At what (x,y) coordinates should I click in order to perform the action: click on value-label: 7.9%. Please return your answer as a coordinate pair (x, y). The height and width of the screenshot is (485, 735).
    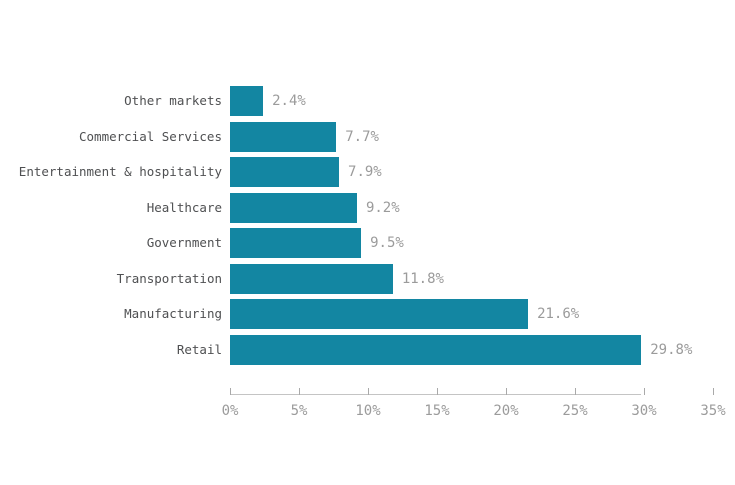
    Looking at the image, I should click on (365, 172).